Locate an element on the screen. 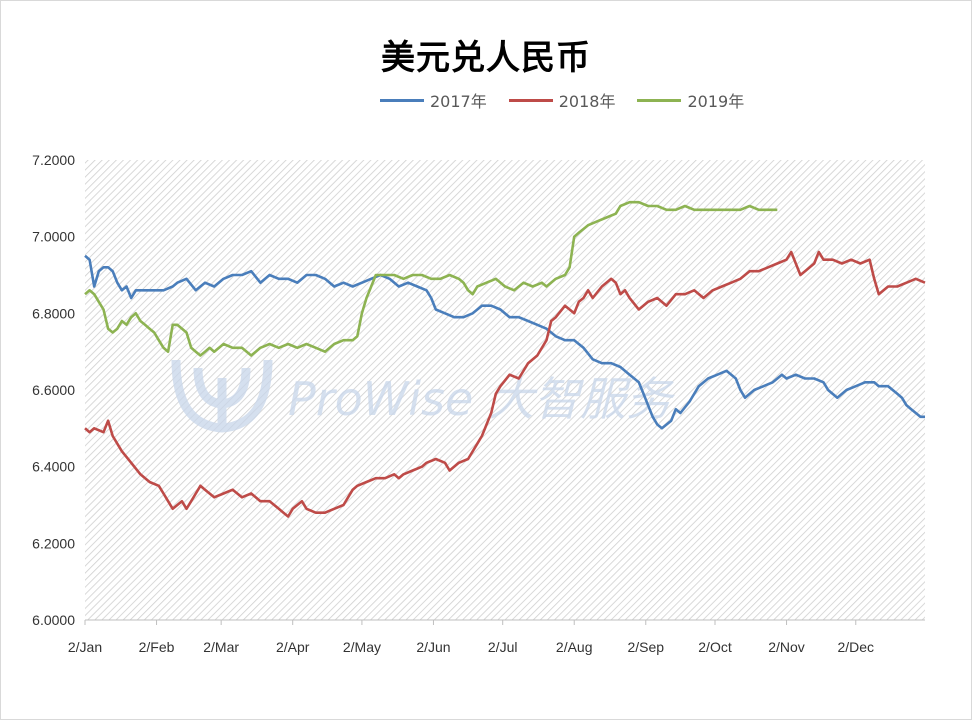  y-tick-label: 6.2000 is located at coordinates (53, 543).